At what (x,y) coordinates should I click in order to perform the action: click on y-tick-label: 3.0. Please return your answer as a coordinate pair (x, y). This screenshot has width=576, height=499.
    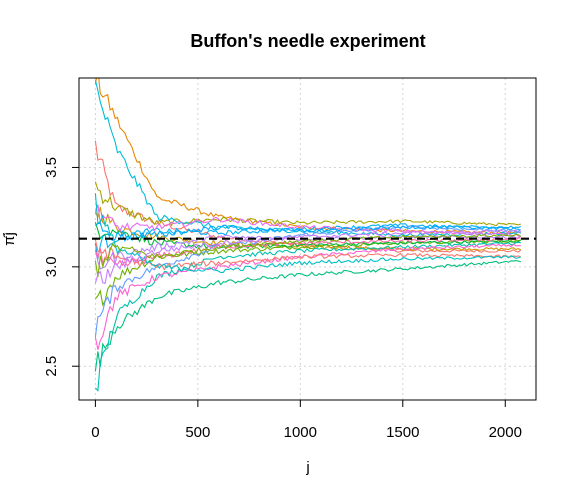
    Looking at the image, I should click on (51, 266).